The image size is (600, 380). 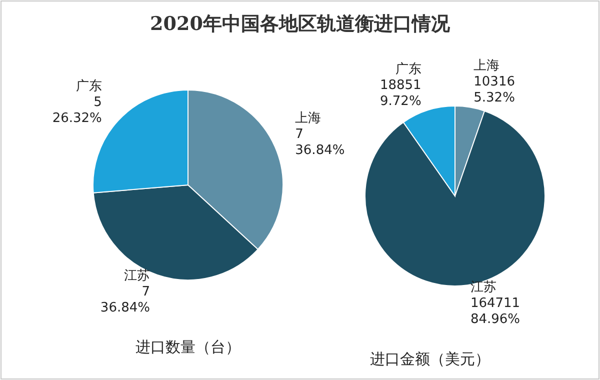 What do you see at coordinates (494, 90) in the screenshot?
I see `data-label: 10316 5.32%` at bounding box center [494, 90].